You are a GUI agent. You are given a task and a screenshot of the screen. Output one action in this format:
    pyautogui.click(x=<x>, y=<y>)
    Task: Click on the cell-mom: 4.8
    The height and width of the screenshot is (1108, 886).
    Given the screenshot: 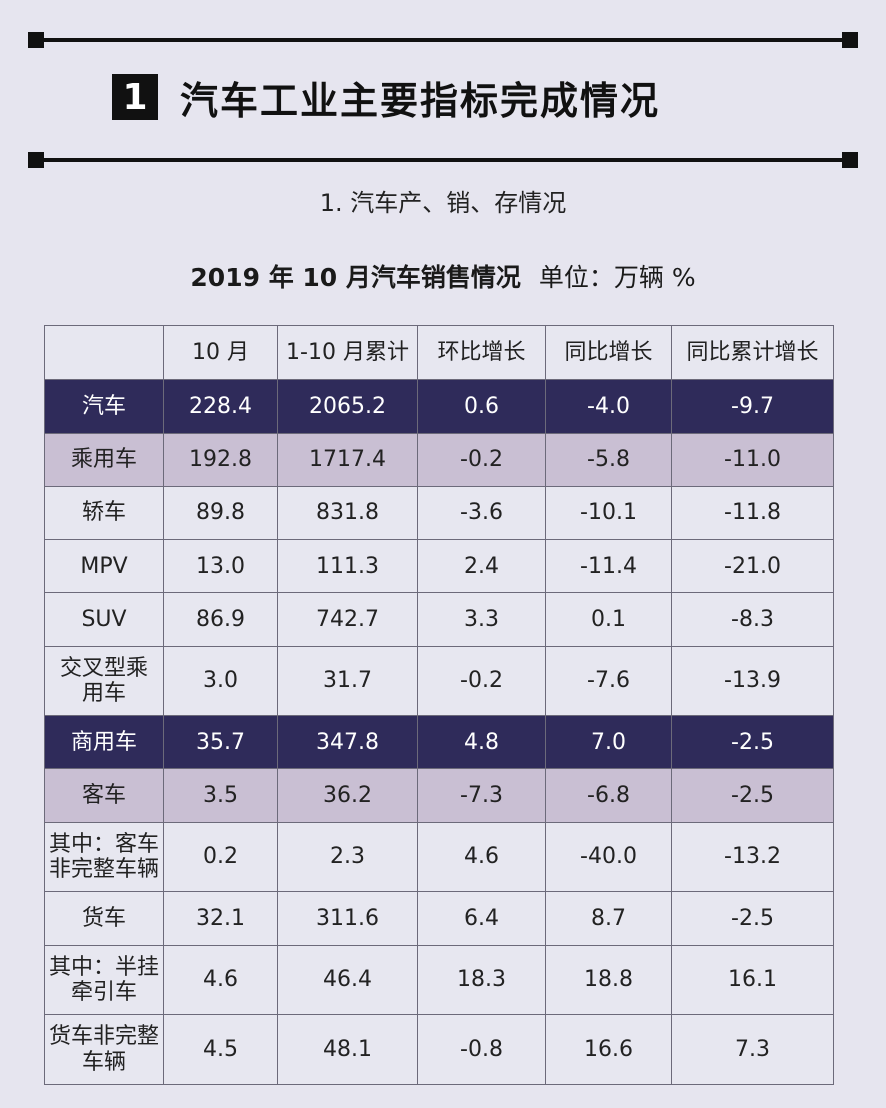 What is the action you would take?
    pyautogui.click(x=481, y=742)
    